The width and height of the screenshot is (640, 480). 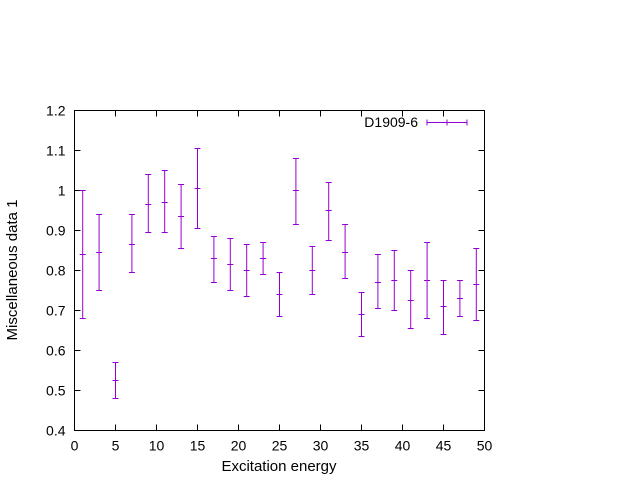 I want to click on y-tick-label: 0.7, so click(x=56, y=311).